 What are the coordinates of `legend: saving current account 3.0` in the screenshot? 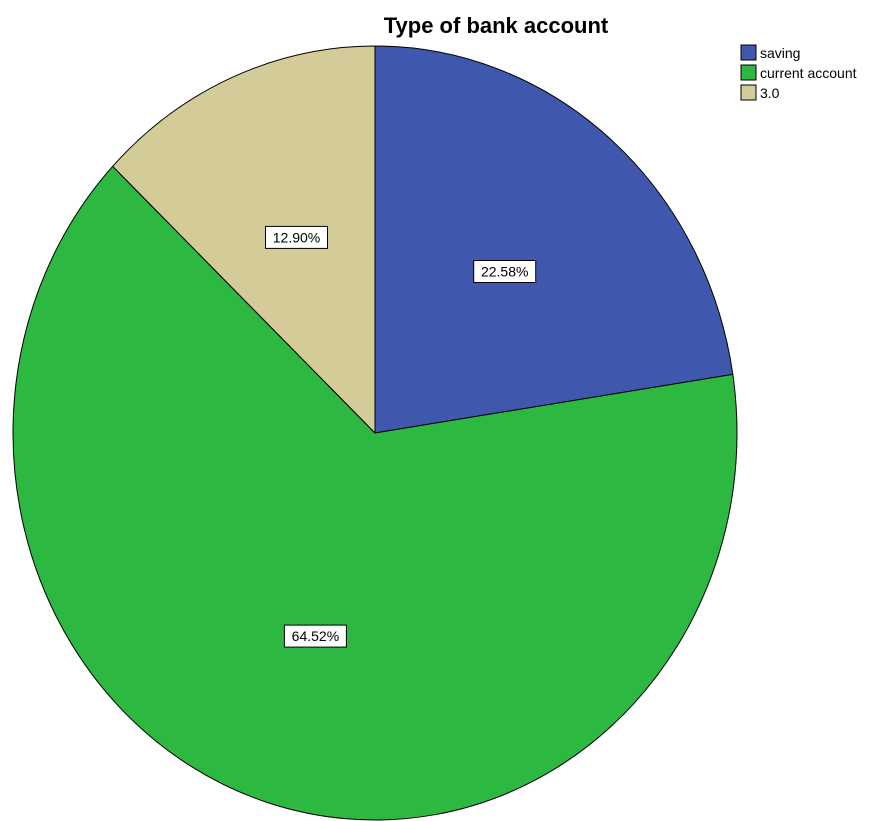 It's located at (798, 72).